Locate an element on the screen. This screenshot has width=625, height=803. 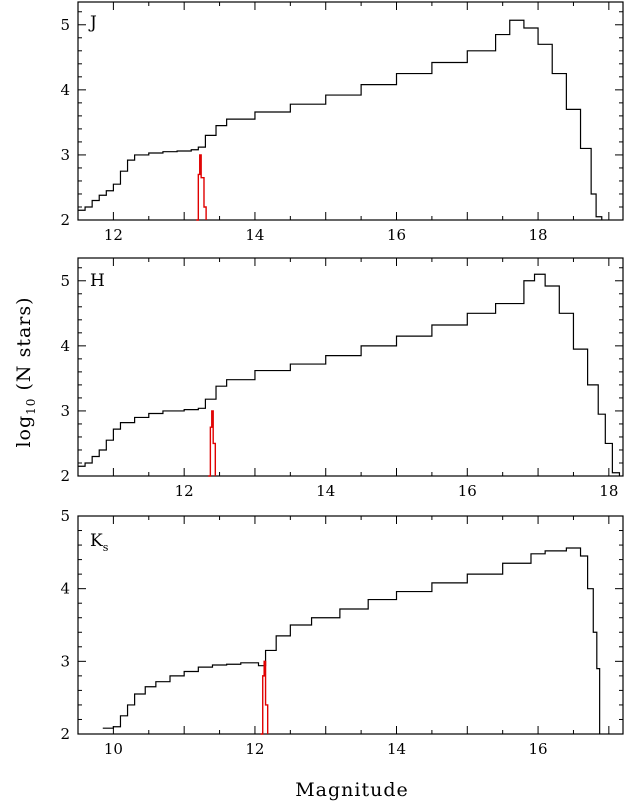
y-axis-title: log10 (N stars) is located at coordinates (25, 371).